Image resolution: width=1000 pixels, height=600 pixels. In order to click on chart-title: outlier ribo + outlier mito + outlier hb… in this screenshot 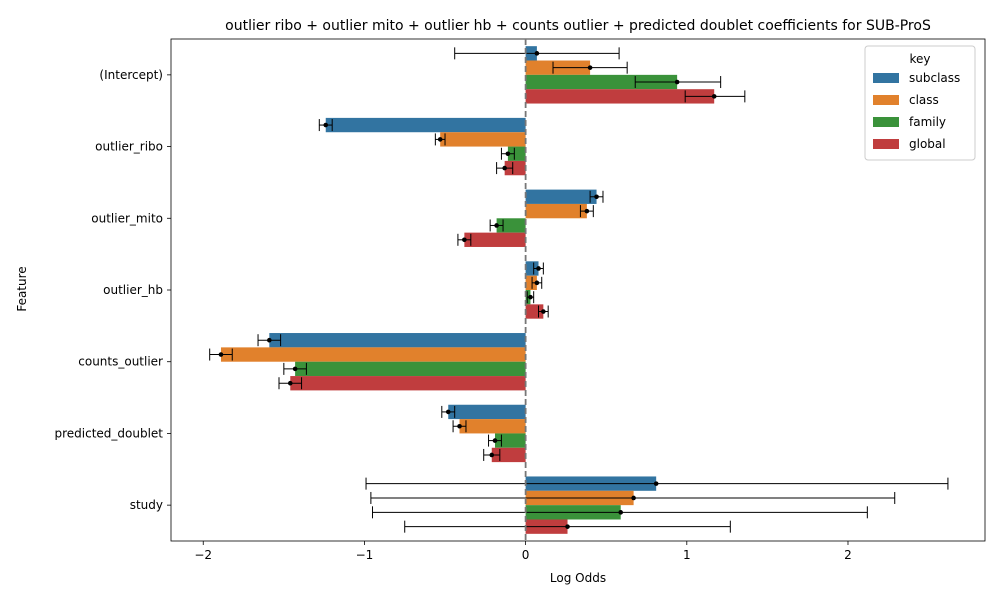, I will do `click(578, 26)`.